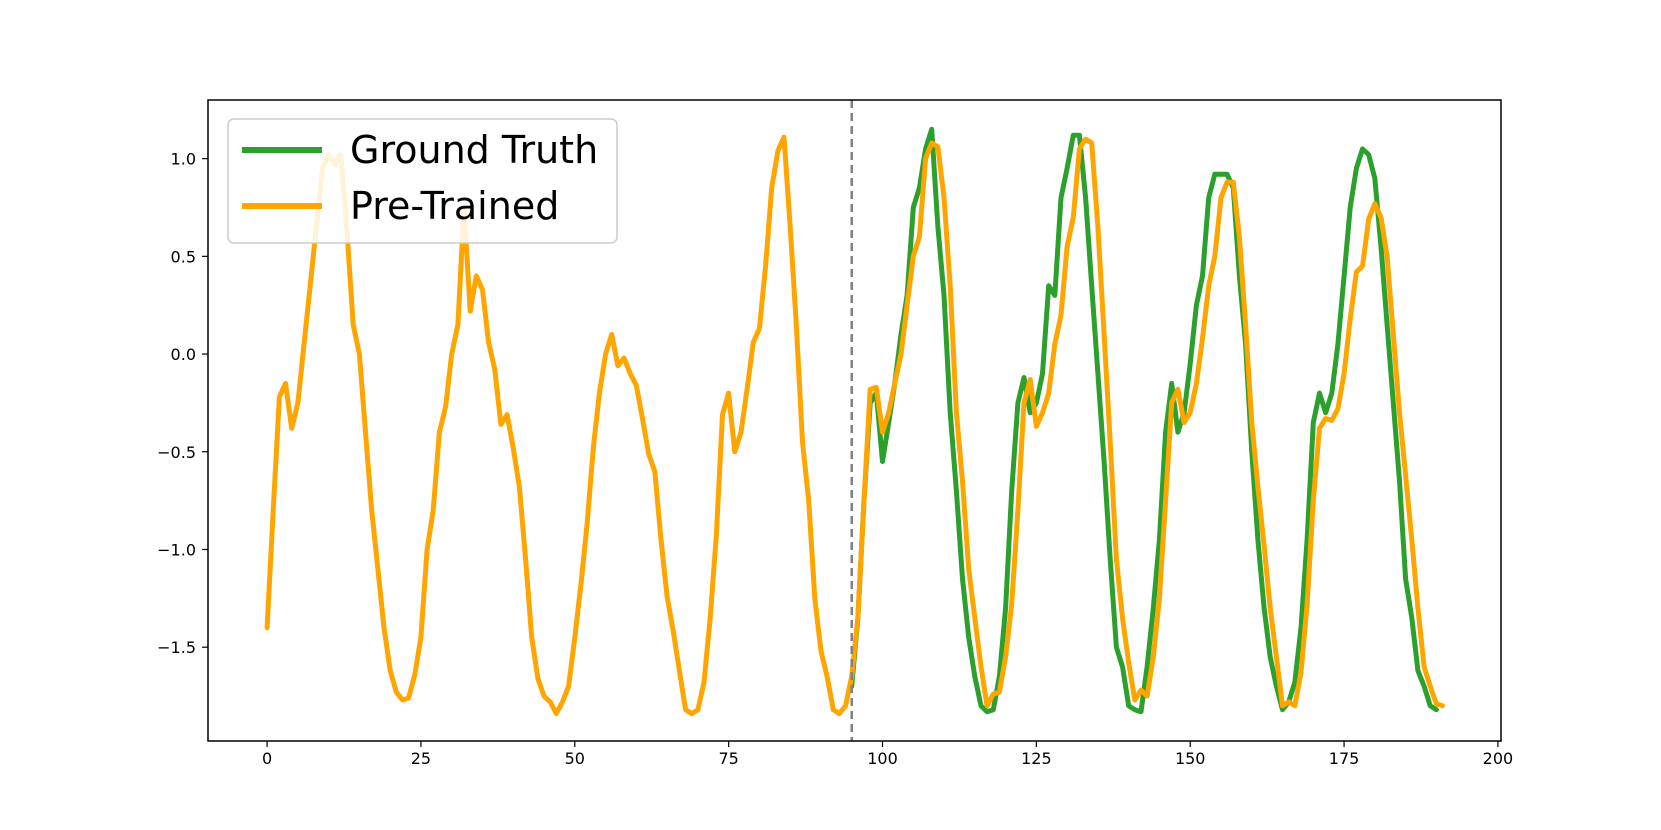 This screenshot has width=1661, height=830. Describe the element at coordinates (267, 758) in the screenshot. I see `x-tick-label: 0` at that location.